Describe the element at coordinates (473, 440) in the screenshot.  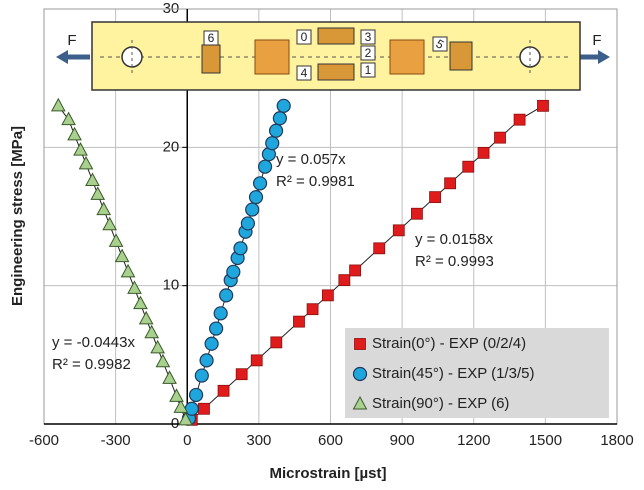
I see `x-tick-label: 1200` at that location.